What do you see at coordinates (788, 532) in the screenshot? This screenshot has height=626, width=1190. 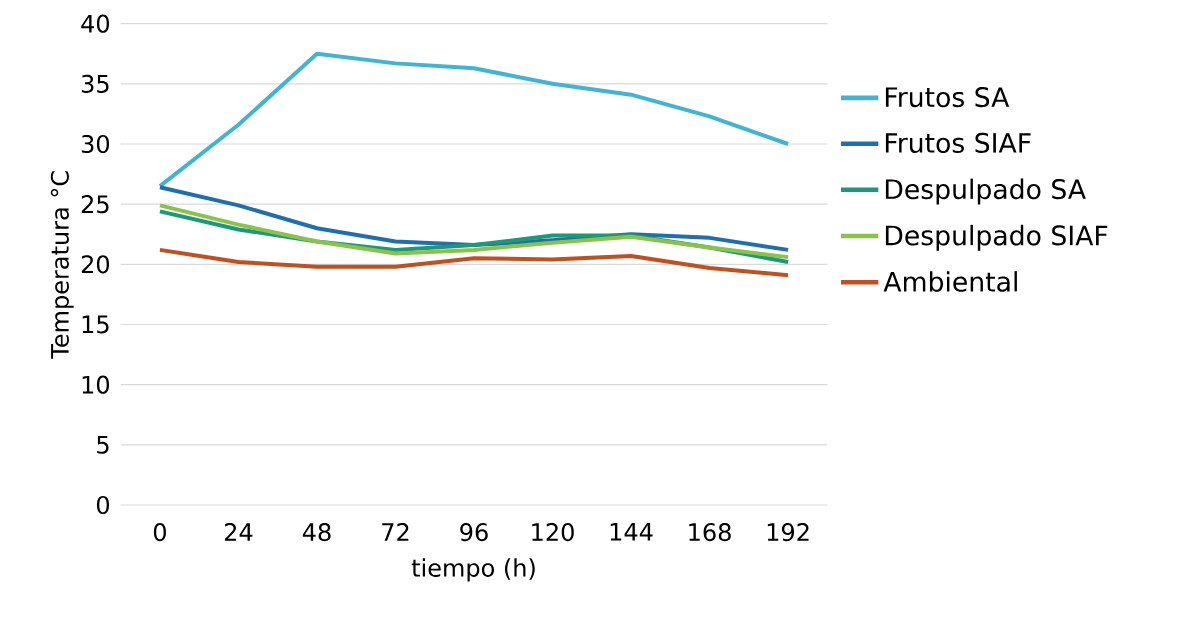 I see `x-tick-label: 192` at bounding box center [788, 532].